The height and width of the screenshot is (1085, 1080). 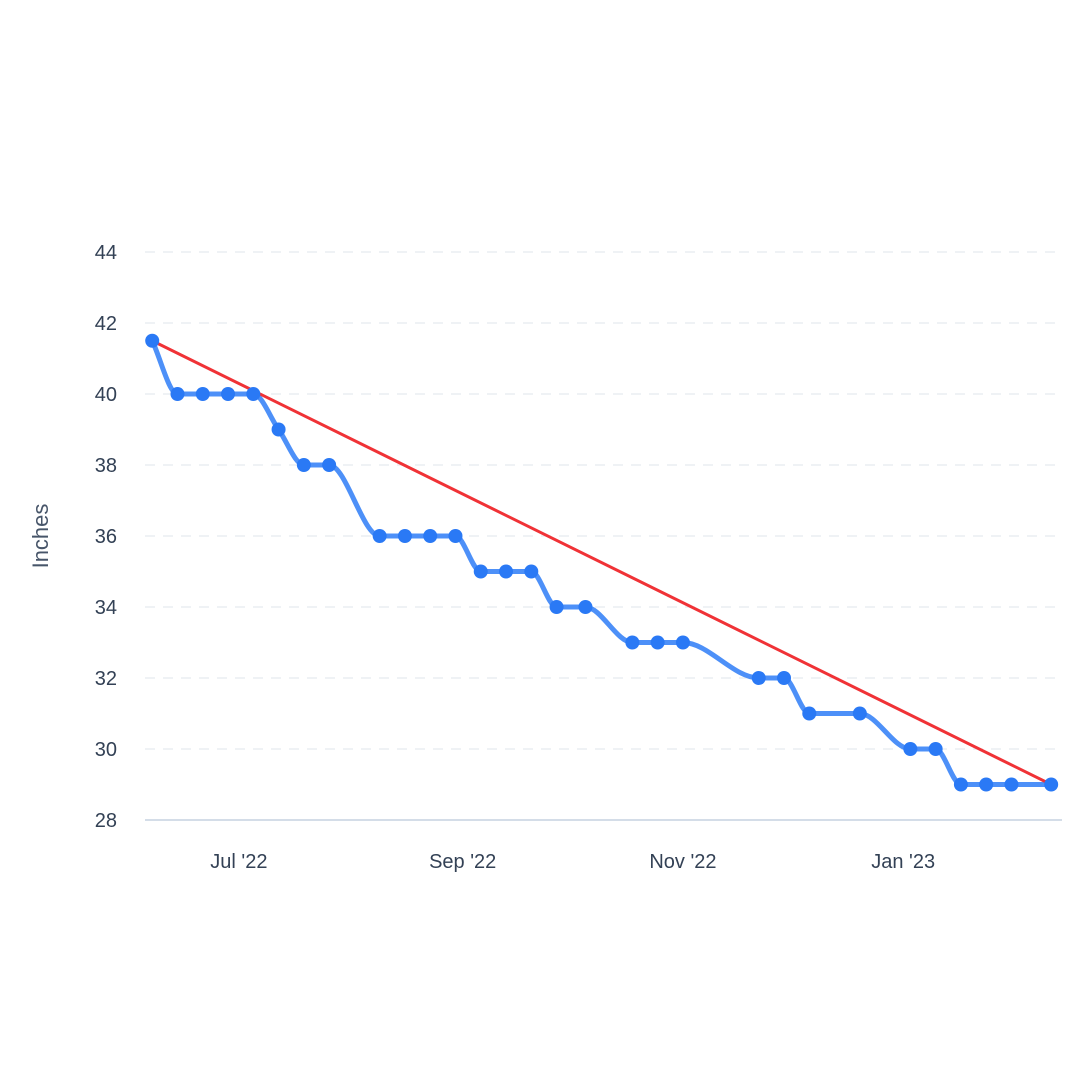 What do you see at coordinates (903, 862) in the screenshot?
I see `x-tick-label: Jan '23` at bounding box center [903, 862].